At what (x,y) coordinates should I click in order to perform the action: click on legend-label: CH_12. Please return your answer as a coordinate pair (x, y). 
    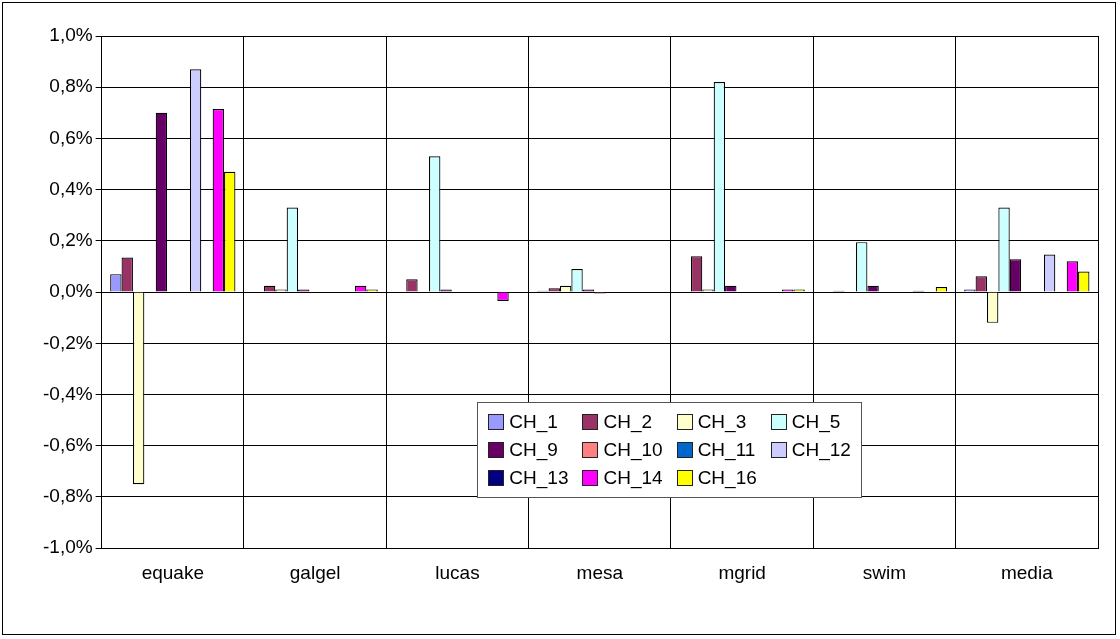
    Looking at the image, I should click on (821, 450).